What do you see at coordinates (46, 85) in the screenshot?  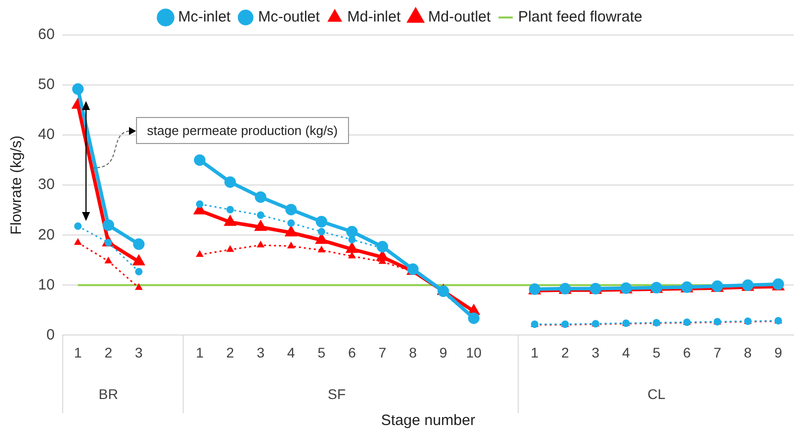 I see `y-tick-label: 50` at bounding box center [46, 85].